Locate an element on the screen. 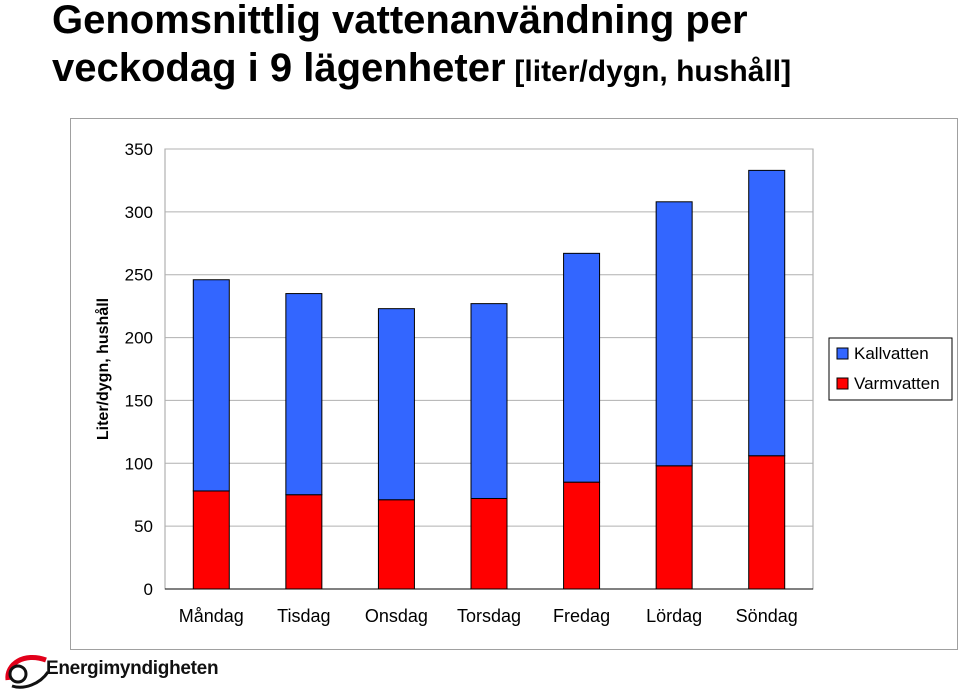 This screenshot has width=960, height=697. logo-text: Energimyndigheten is located at coordinates (132, 668).